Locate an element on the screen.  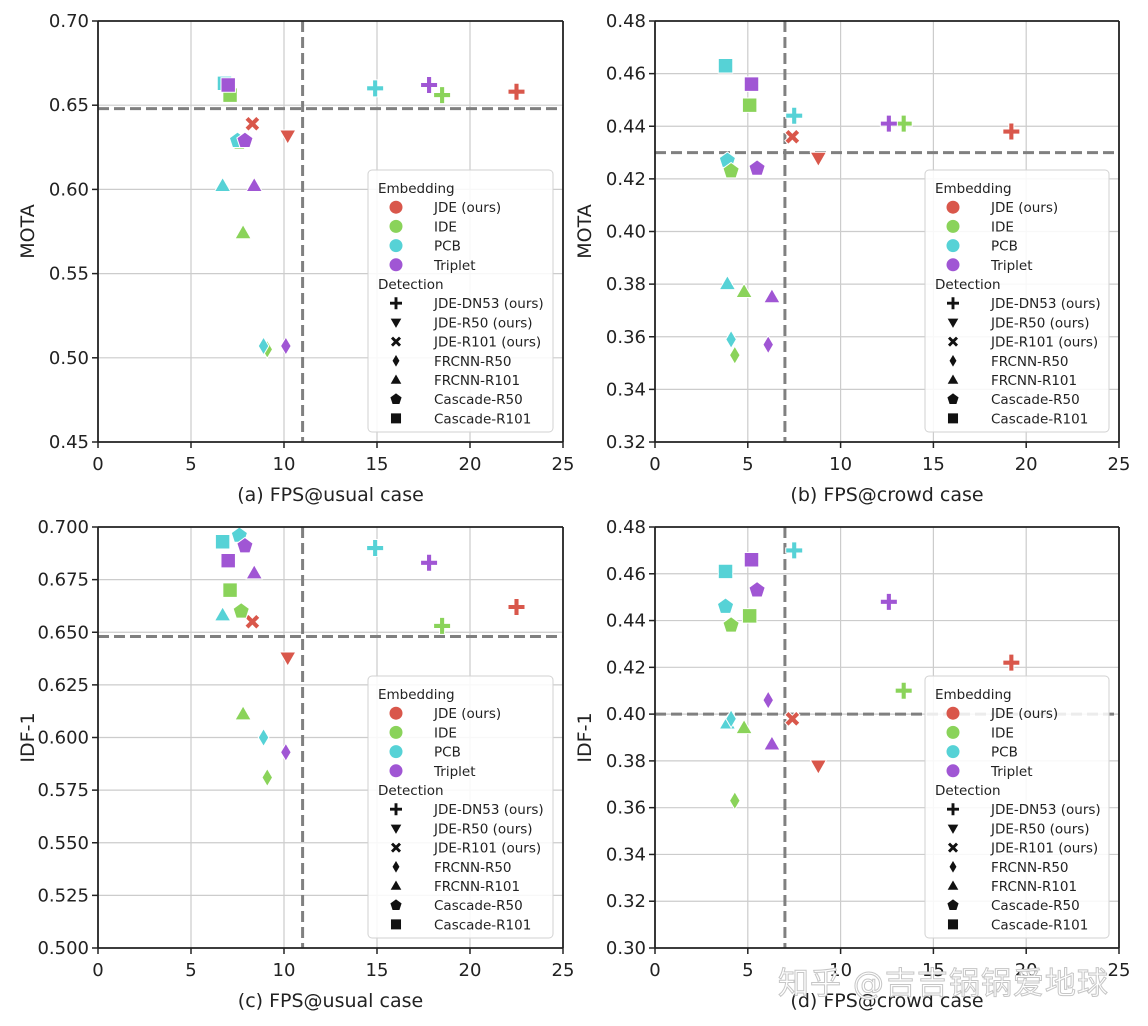
x-axis-label: (a) FPS@usual case is located at coordinates (330, 495).